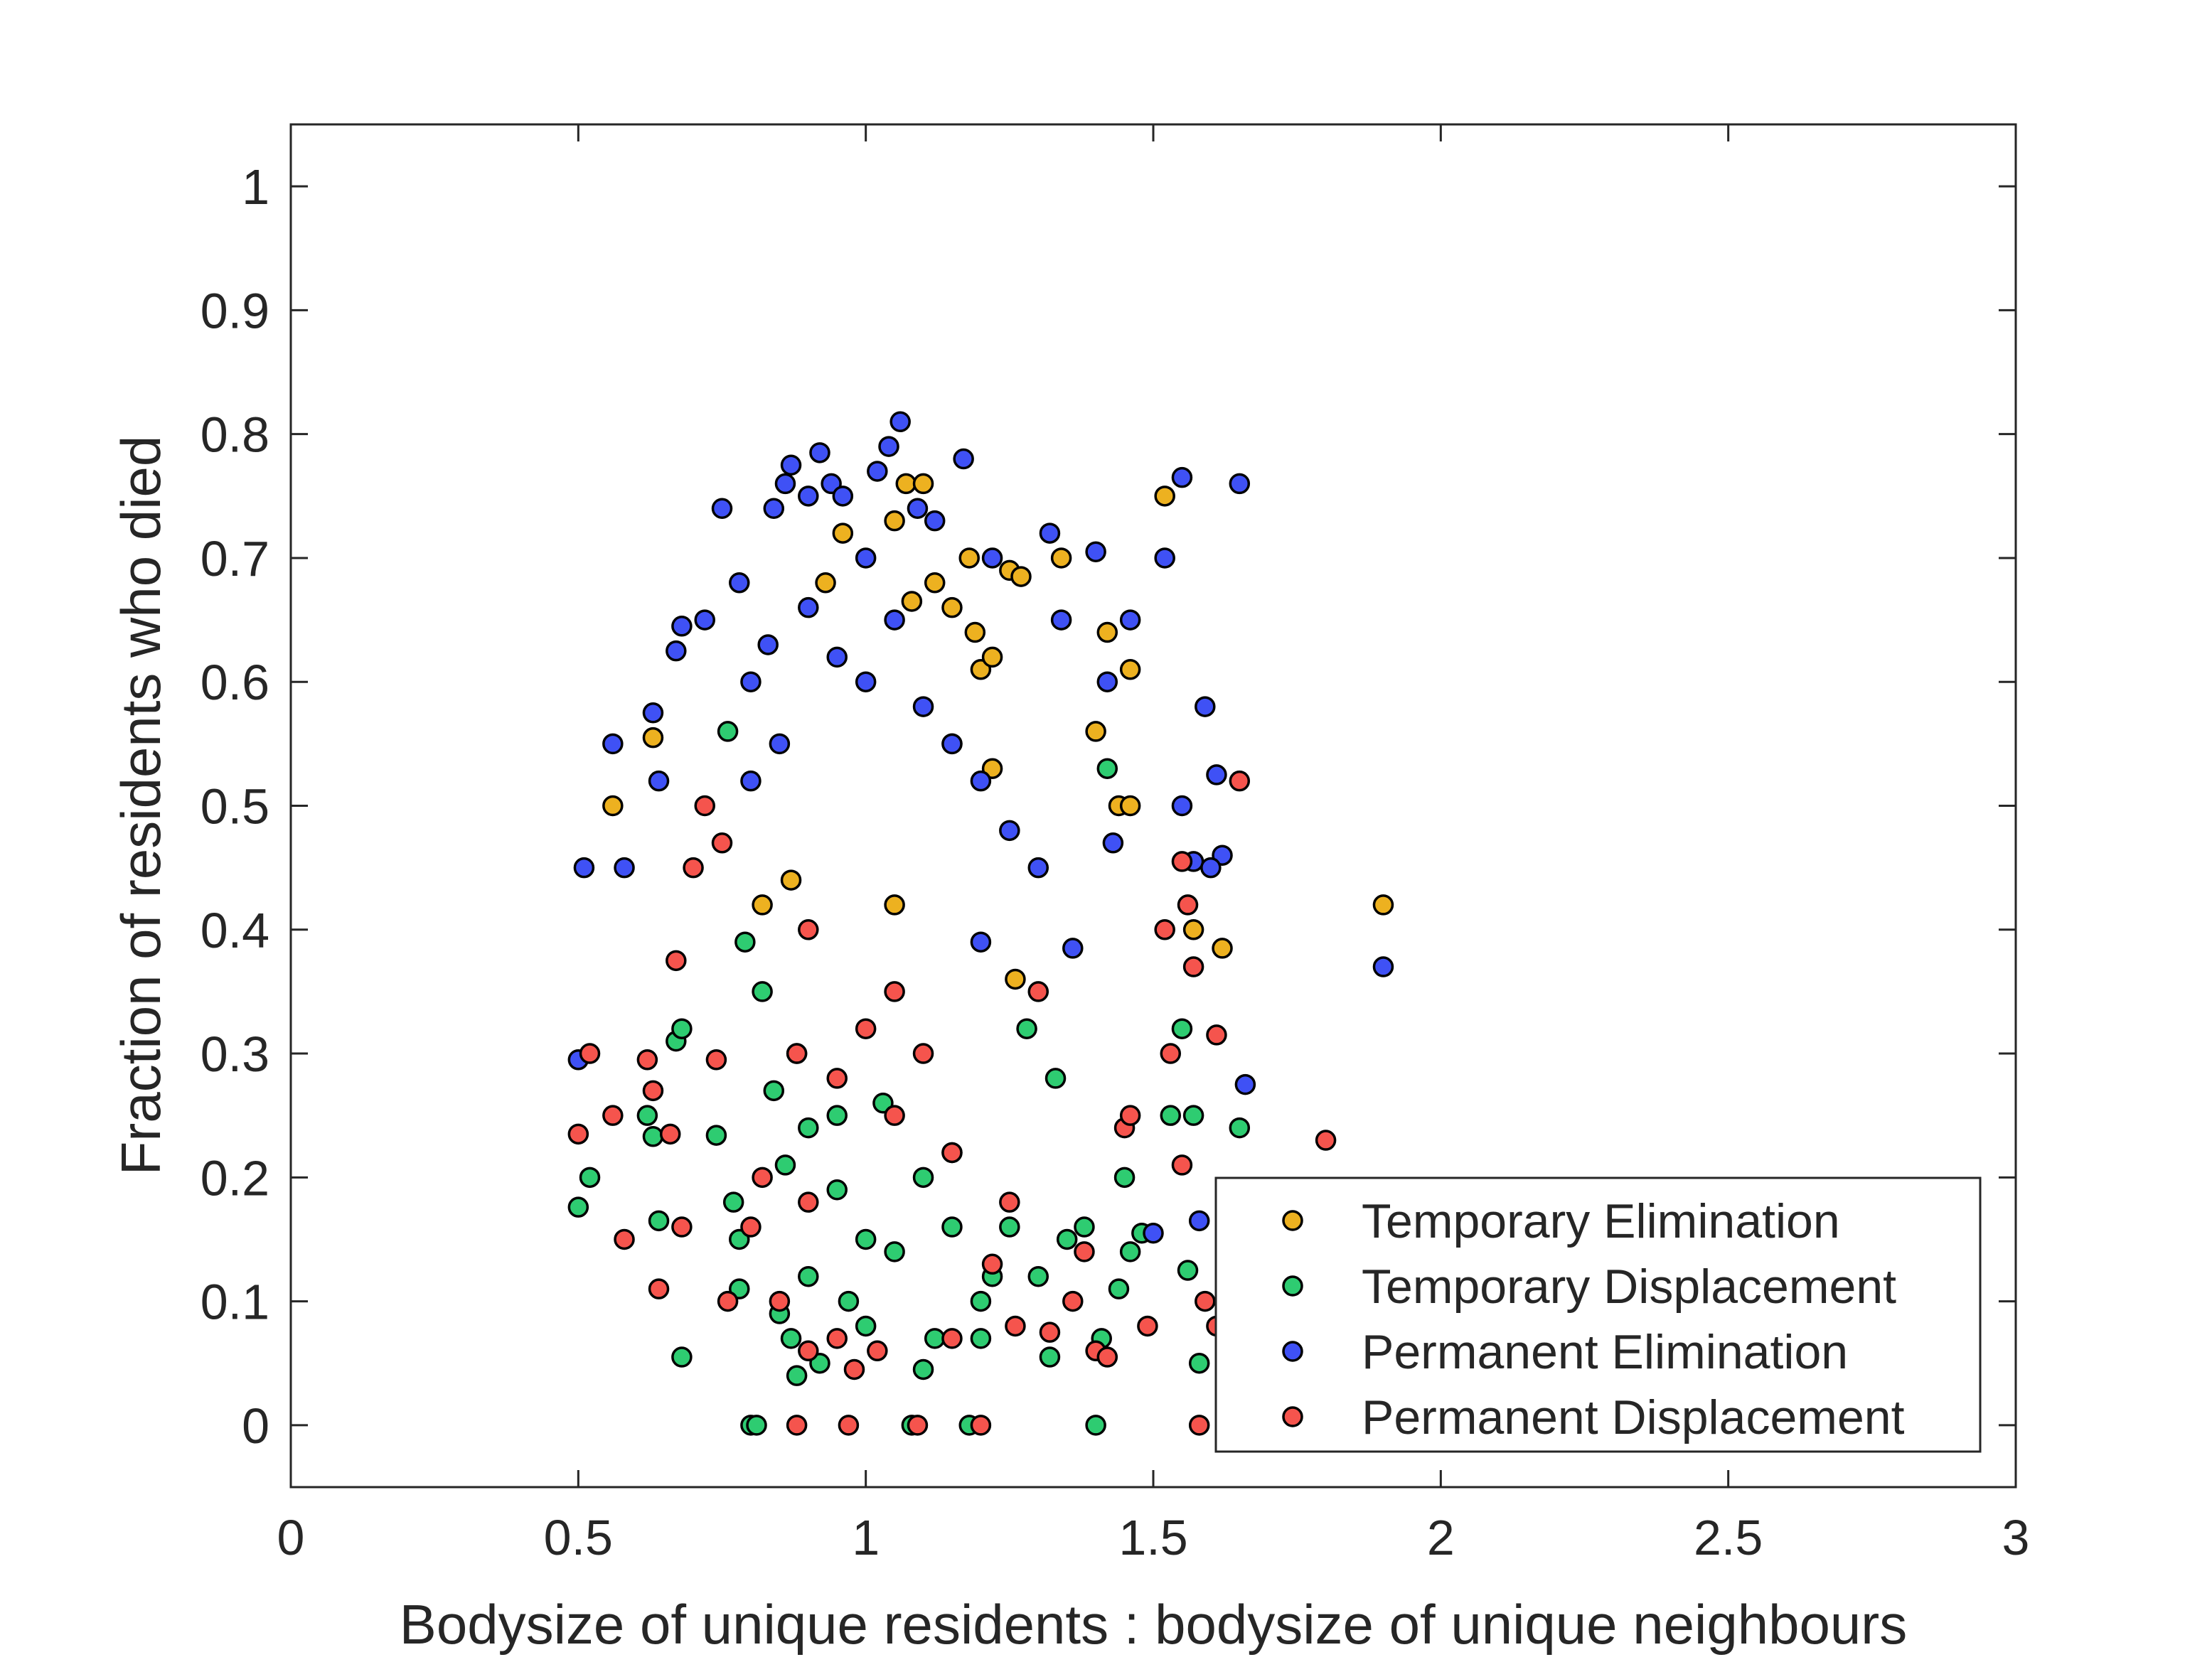 This screenshot has width=2212, height=1662. I want to click on legend-marker, so click(1292, 1286).